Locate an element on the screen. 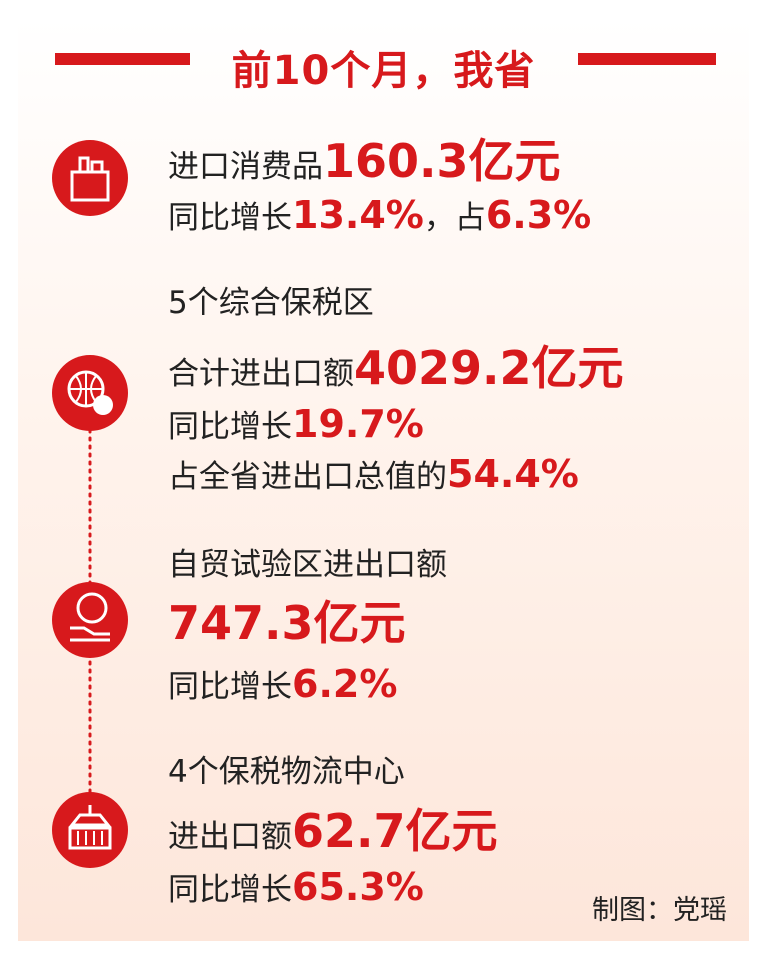 Image resolution: width=767 pixels, height=959 pixels. label-text: 占全省进出口总值的 is located at coordinates (307, 477).